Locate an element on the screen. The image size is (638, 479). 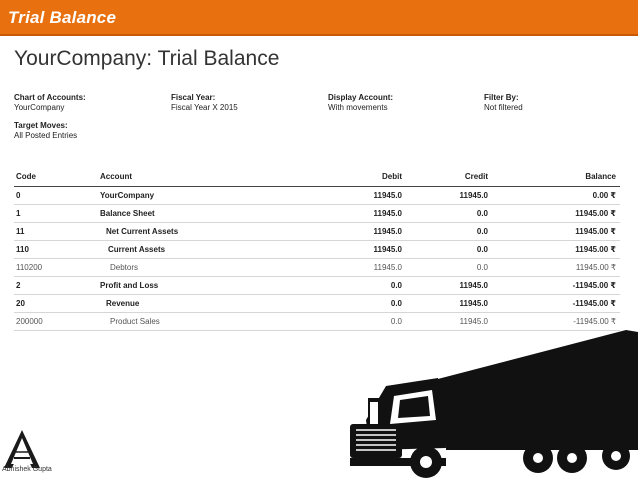
row-code: 2 is located at coordinates (18, 285).